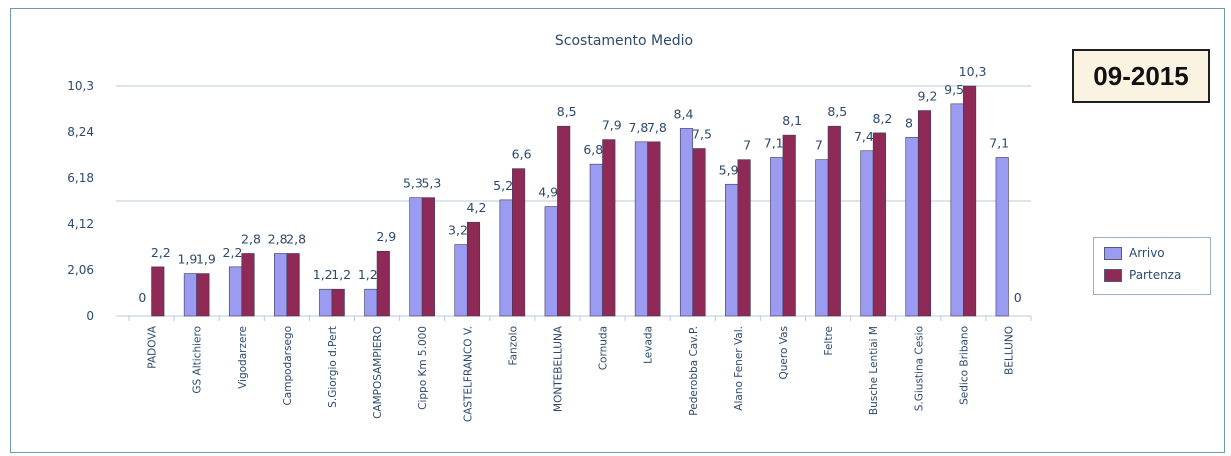  Describe the element at coordinates (638, 127) in the screenshot. I see `value-label-arrivo-11: 7,8` at that location.